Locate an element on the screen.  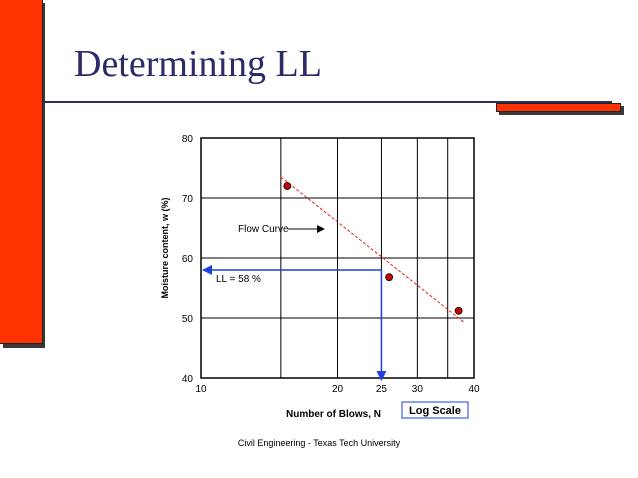
y-axis-label: Moisture content, w (%) is located at coordinates (165, 247).